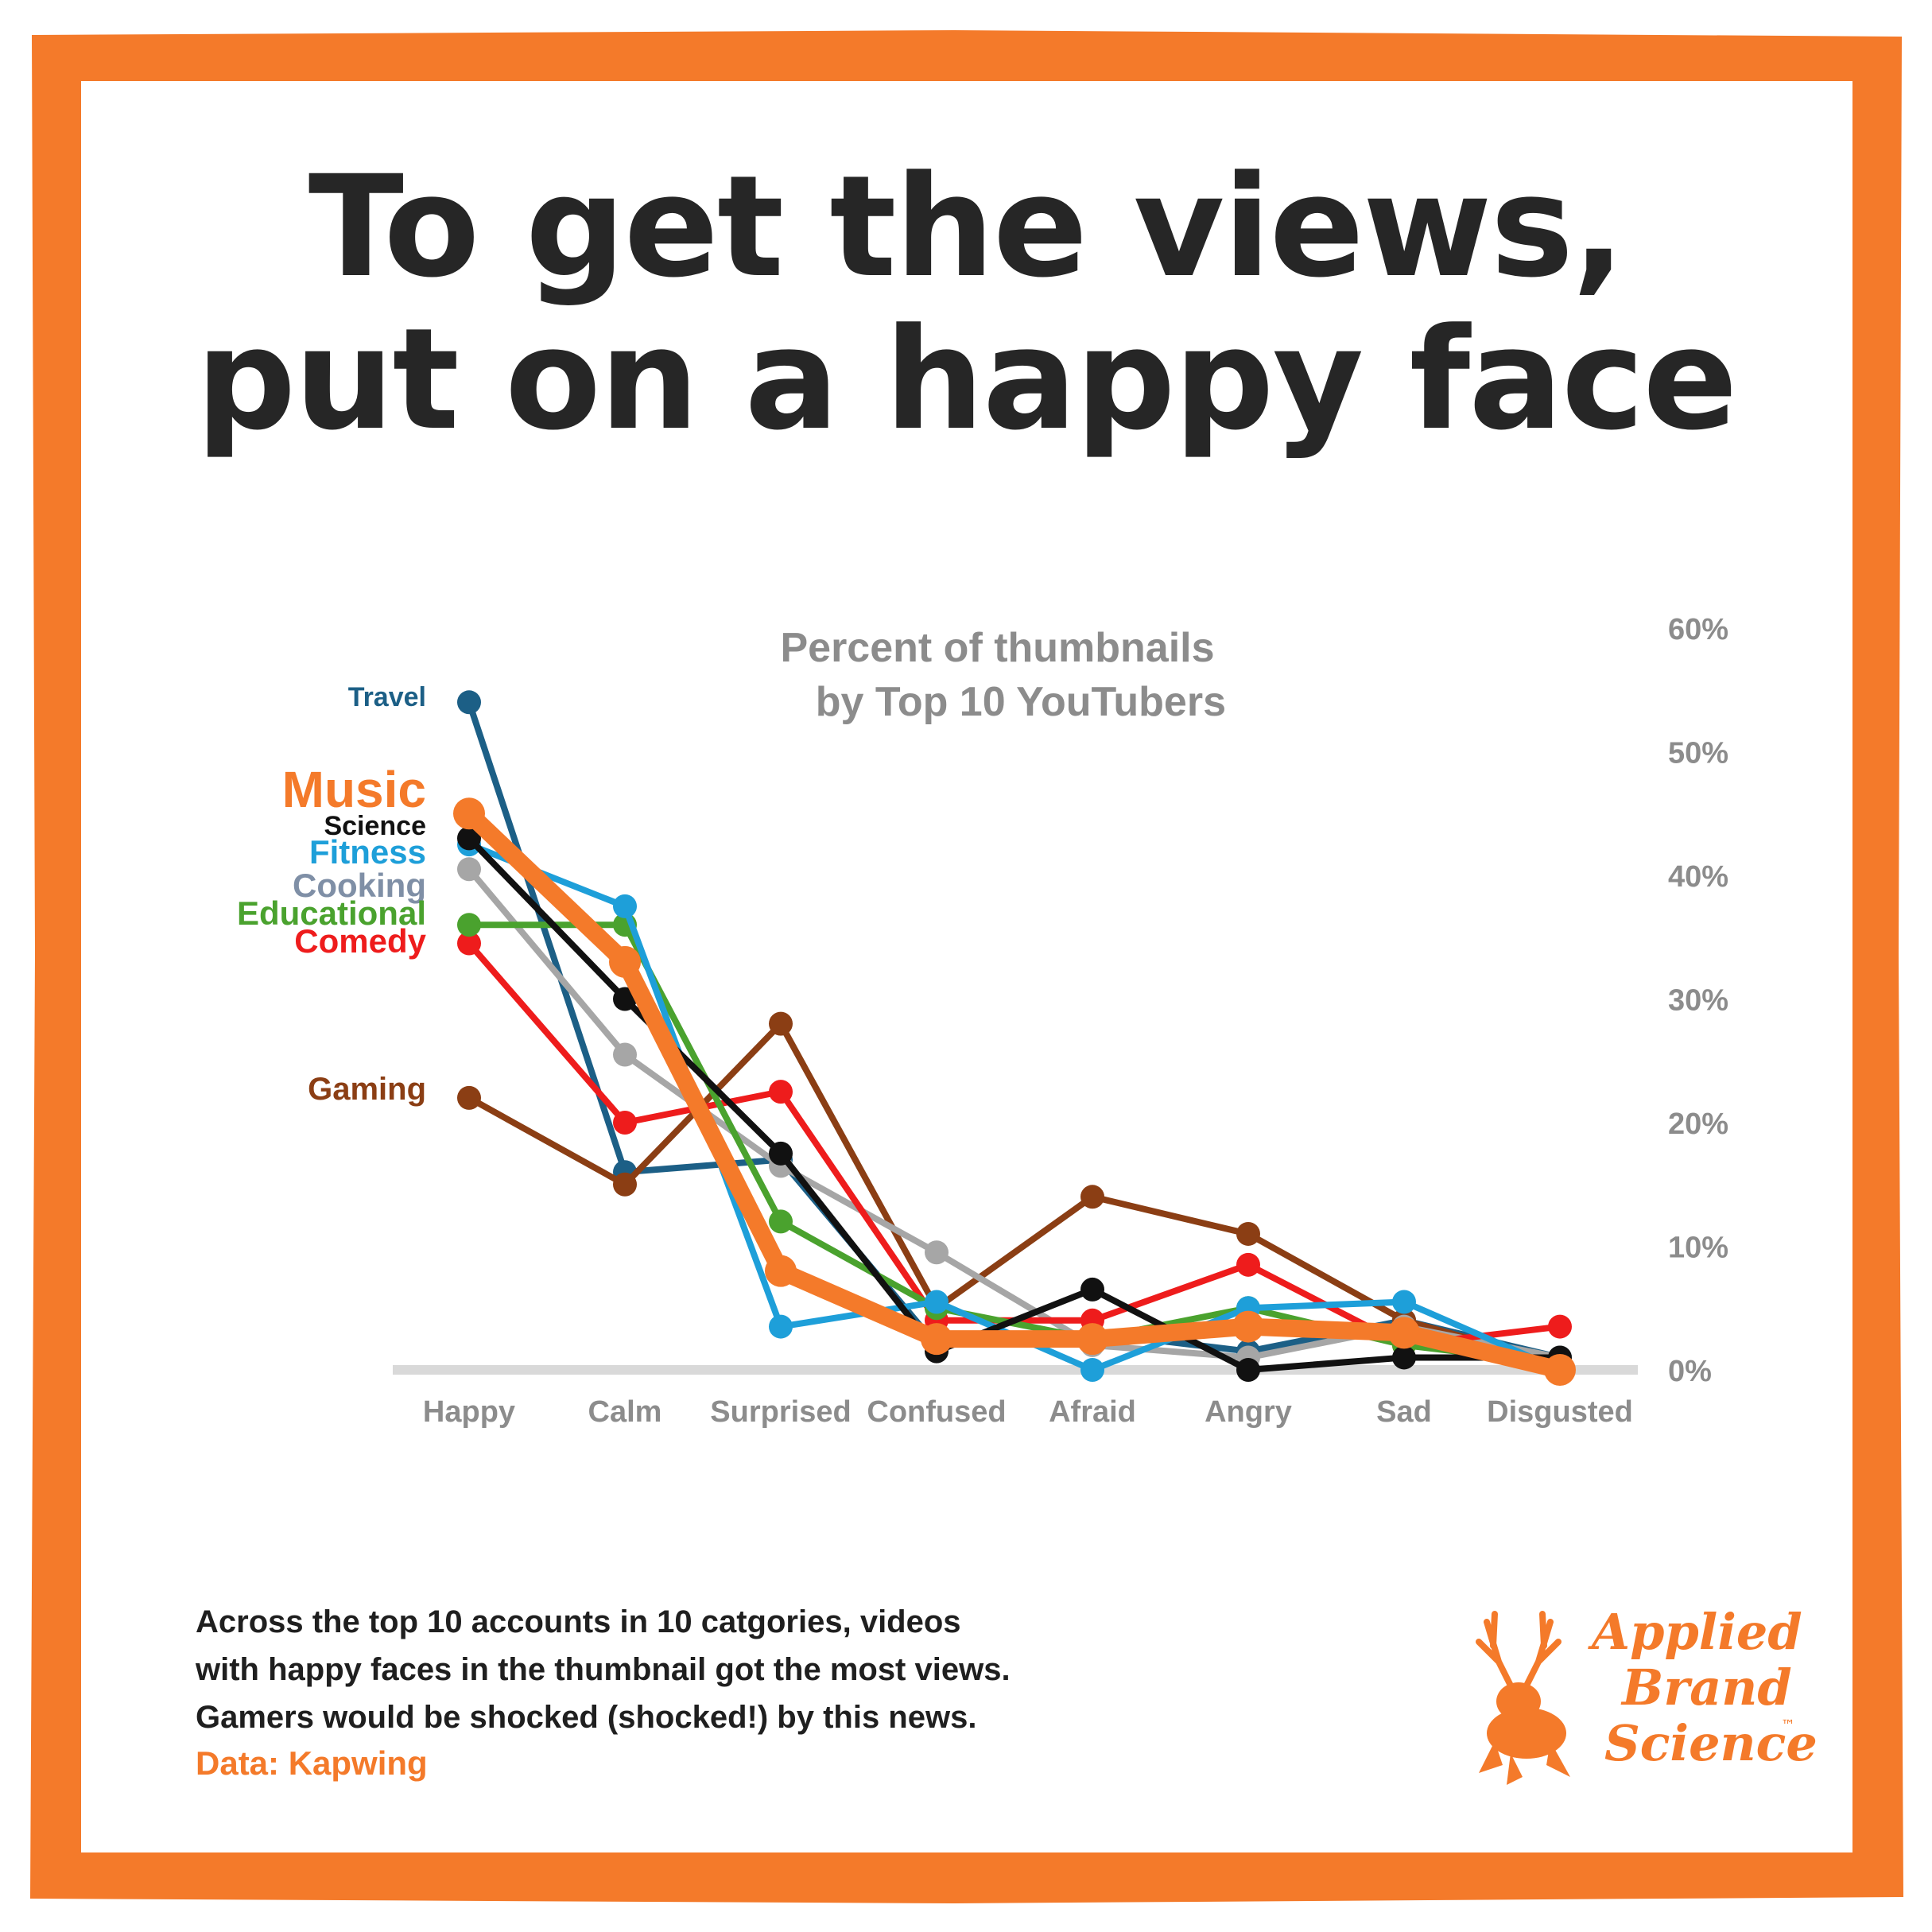 This screenshot has width=1932, height=1932. What do you see at coordinates (781, 1092) in the screenshot?
I see `data-point-comedy-surprised` at bounding box center [781, 1092].